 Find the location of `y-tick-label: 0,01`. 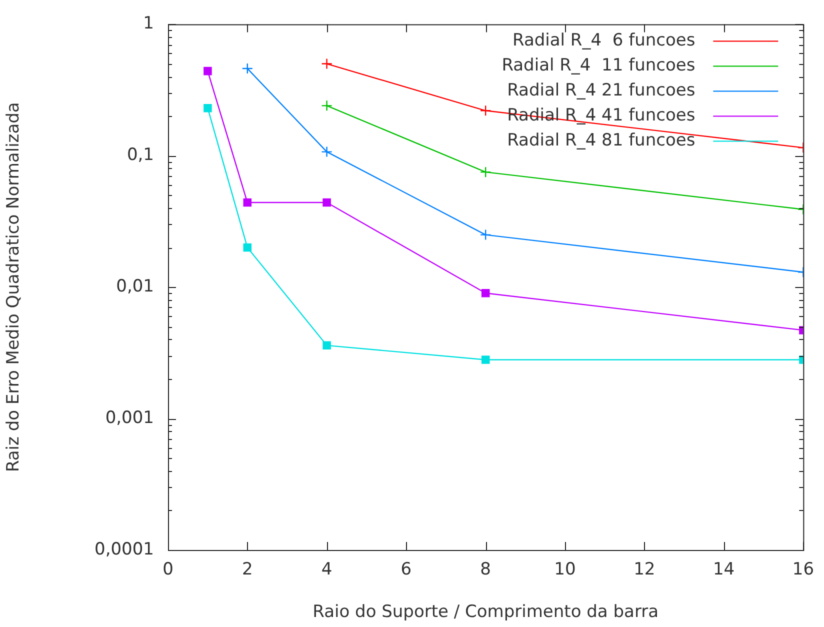

y-tick-label: 0,01 is located at coordinates (135, 286).